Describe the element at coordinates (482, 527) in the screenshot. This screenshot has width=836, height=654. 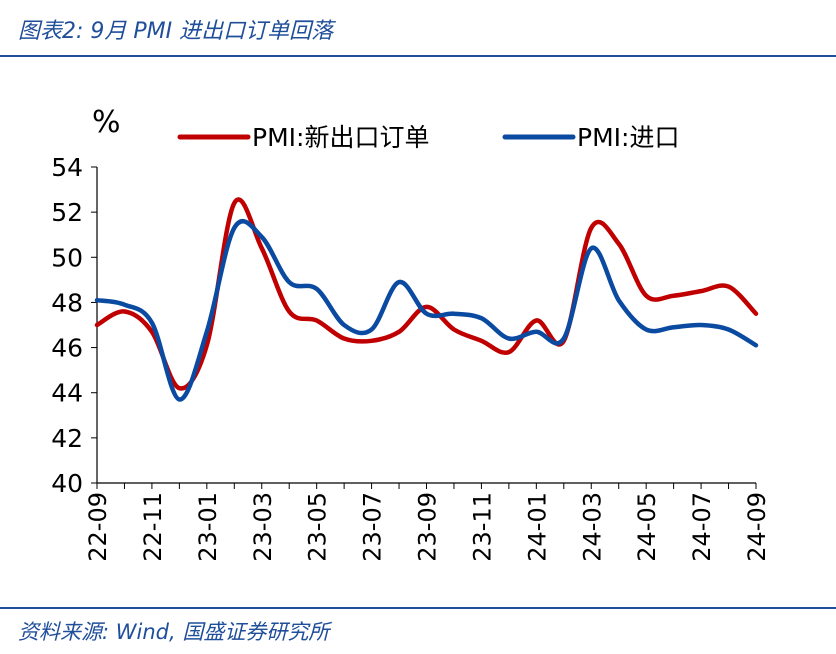
I see `x-tick-label: 23-11` at that location.